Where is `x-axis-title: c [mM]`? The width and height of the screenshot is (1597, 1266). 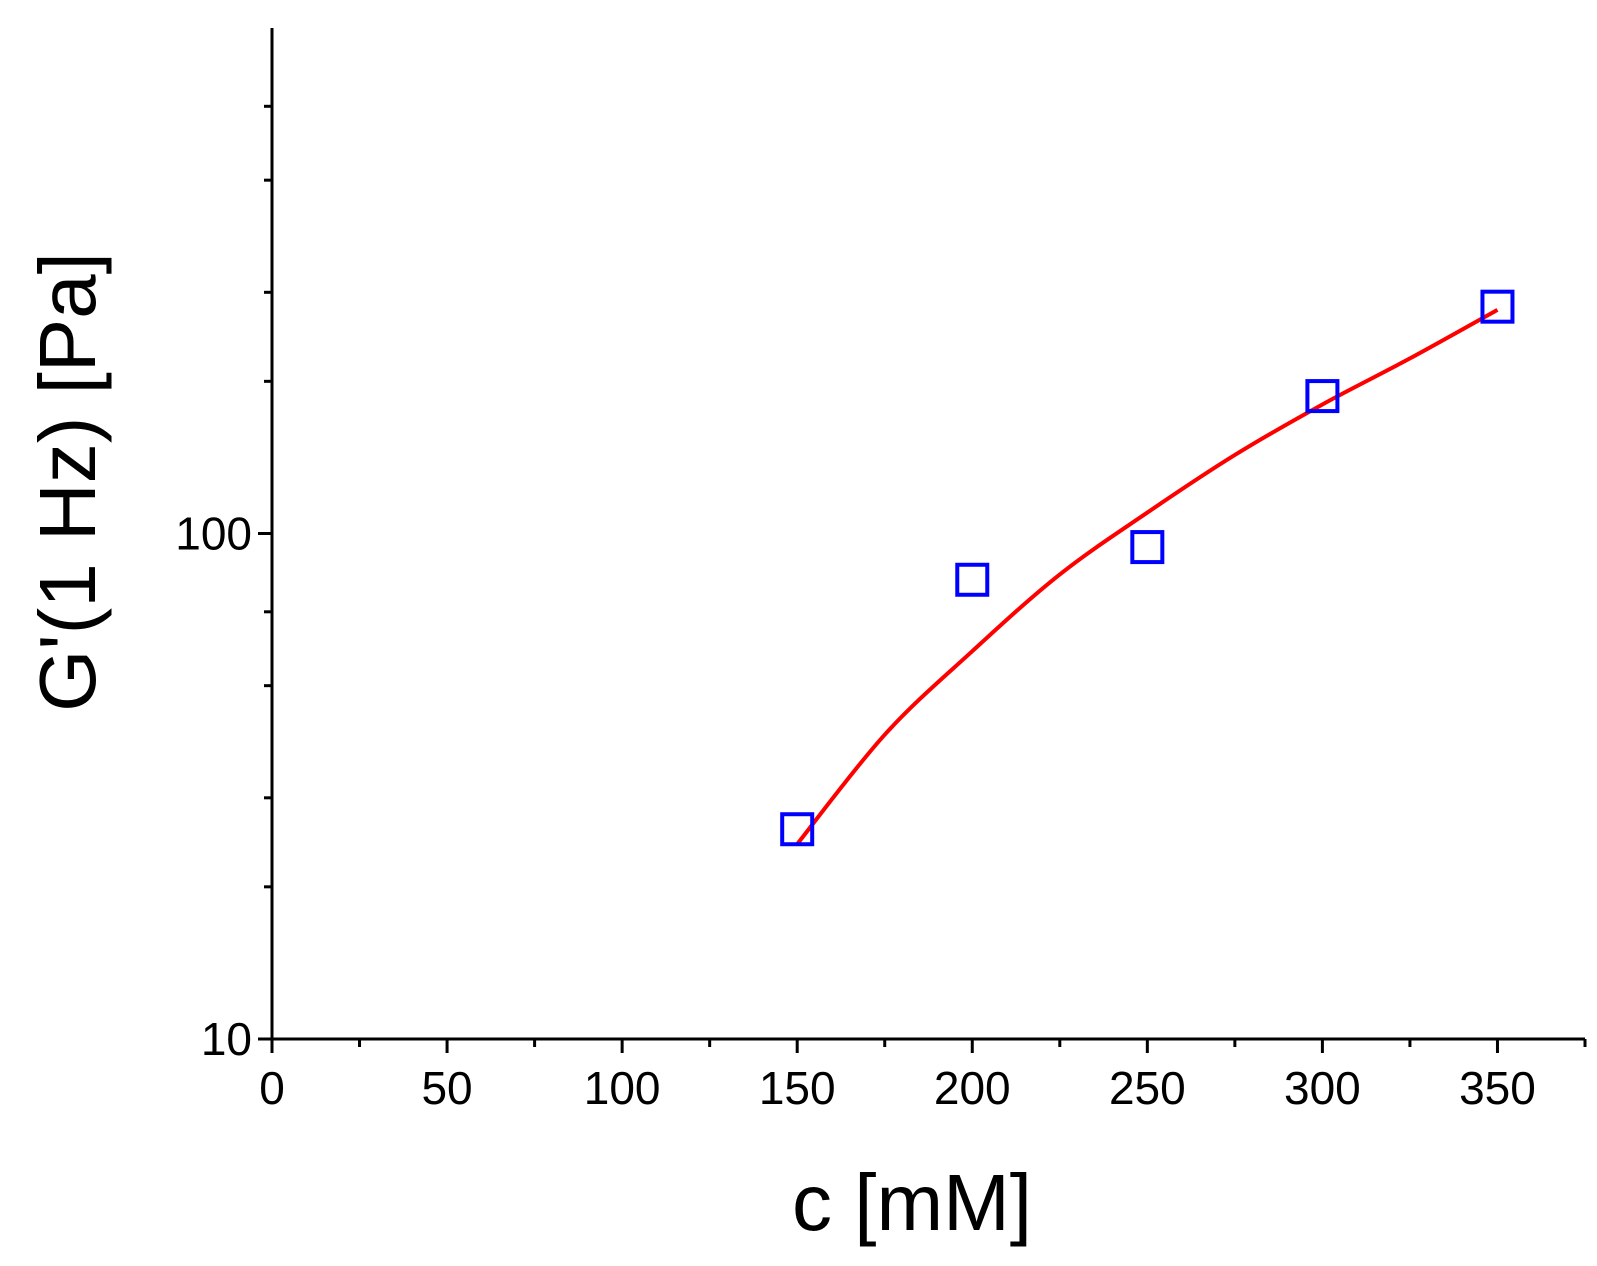 x-axis-title: c [mM] is located at coordinates (912, 1202).